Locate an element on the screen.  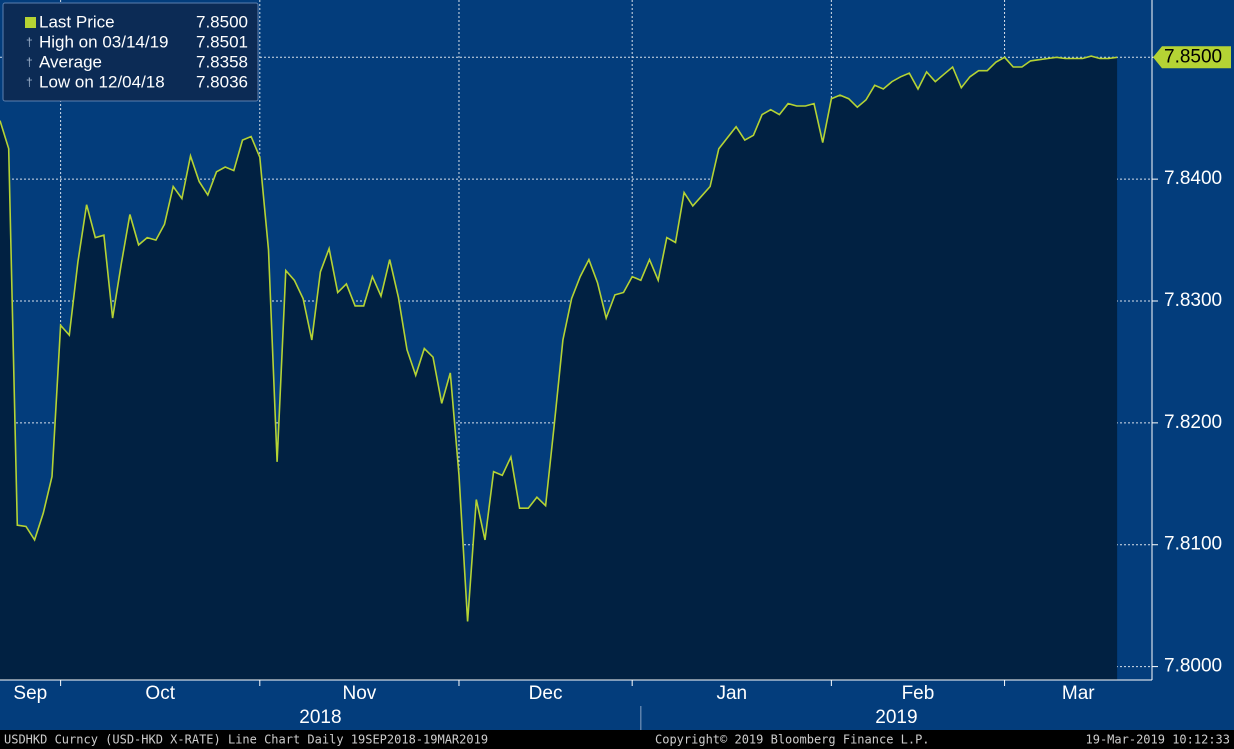
y-tick-label: 7.8200 is located at coordinates (1193, 422).